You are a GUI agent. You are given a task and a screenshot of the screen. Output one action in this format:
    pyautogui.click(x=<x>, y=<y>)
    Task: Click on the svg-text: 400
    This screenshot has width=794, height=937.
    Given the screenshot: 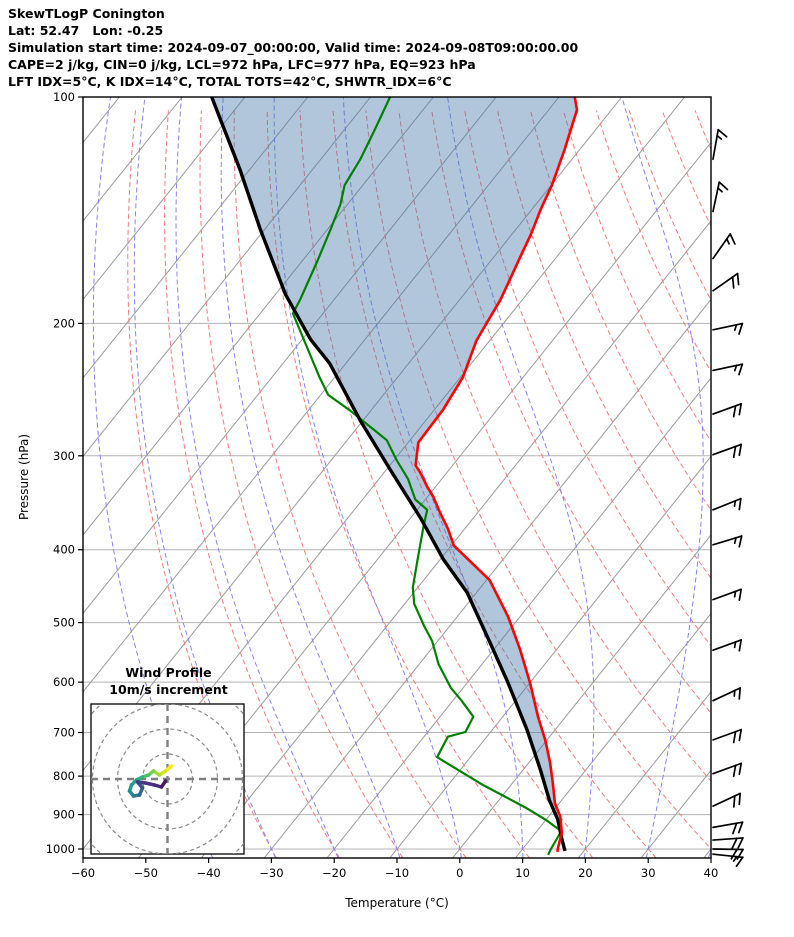 What is the action you would take?
    pyautogui.click(x=64, y=550)
    